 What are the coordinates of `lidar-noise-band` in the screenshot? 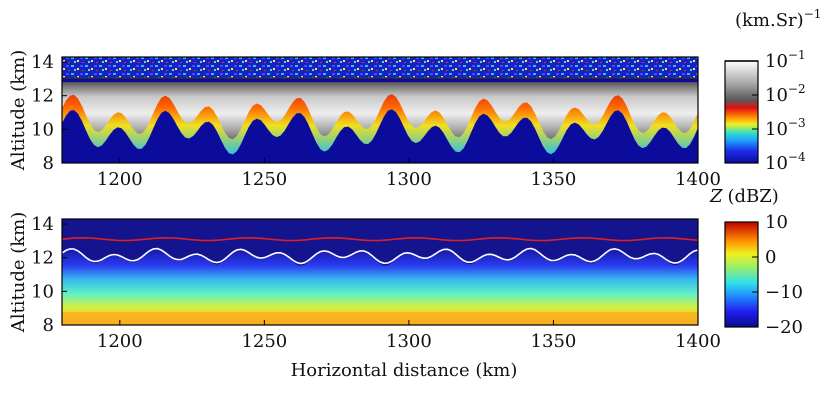 It's located at (380, 67).